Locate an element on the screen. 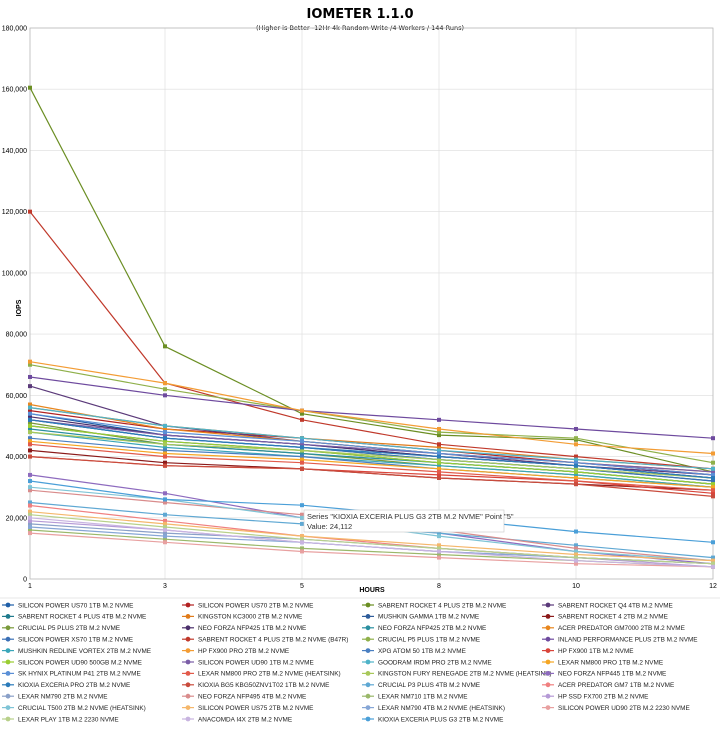 This screenshot has width=720, height=736. legend-entry-label: SABRENT ROCKET Q4 4TB M.2 NVME is located at coordinates (615, 605).